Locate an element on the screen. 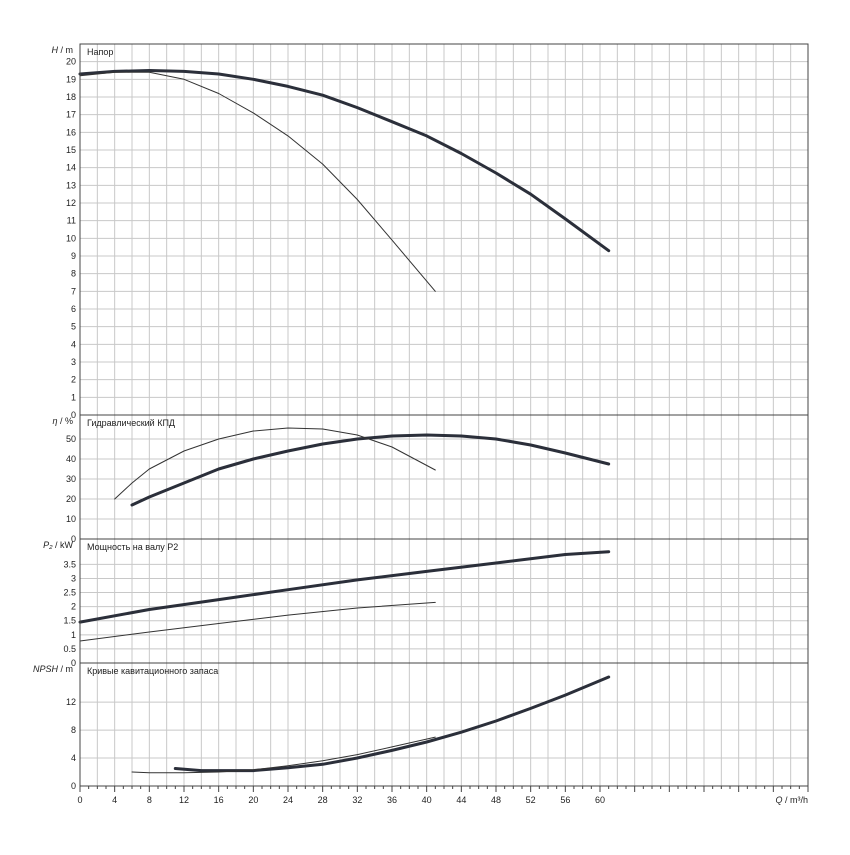 This screenshot has height=855, width=850. x-tick-label: 36 is located at coordinates (392, 800).